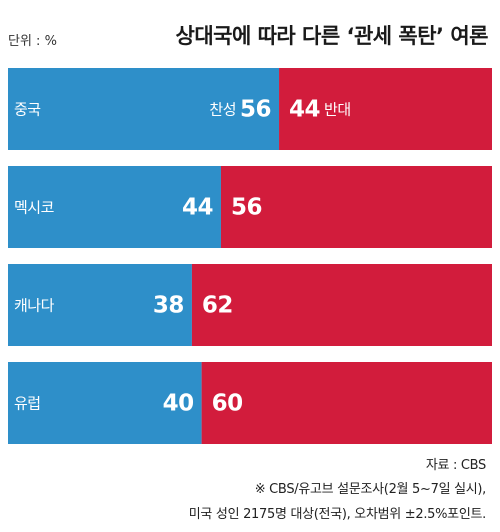  What do you see at coordinates (370, 489) in the screenshot?
I see `survey-note-line-1: ※ CBS/유고브 설문조사(2월 5~7일 실시),` at bounding box center [370, 489].